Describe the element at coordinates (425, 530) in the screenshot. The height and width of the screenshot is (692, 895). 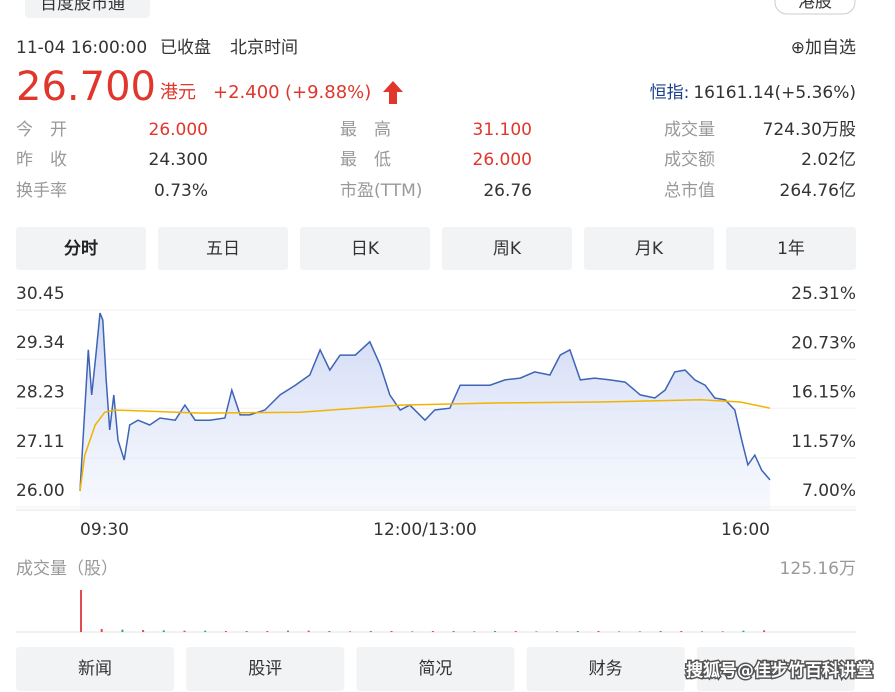
I see `x-tick-label: 12:00/13:00` at that location.